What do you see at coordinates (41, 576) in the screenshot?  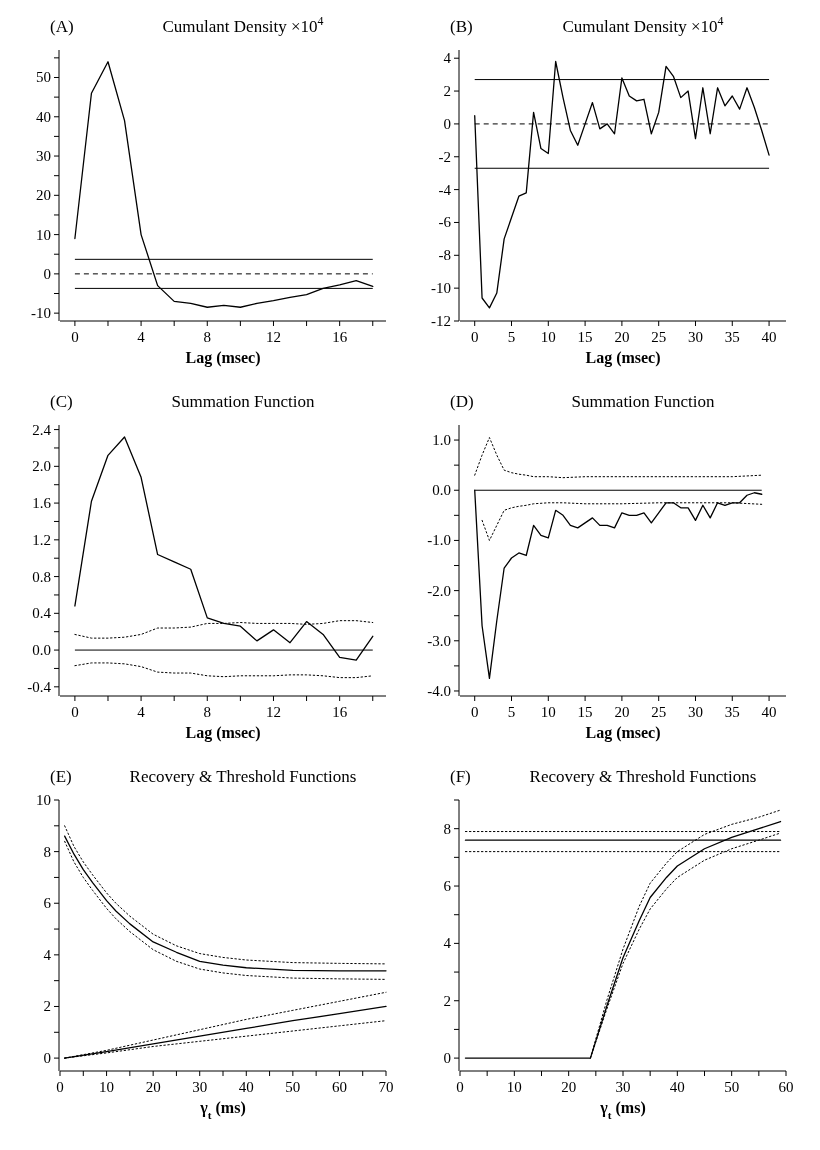 I see `y-tick-label: 0.8` at bounding box center [41, 576].